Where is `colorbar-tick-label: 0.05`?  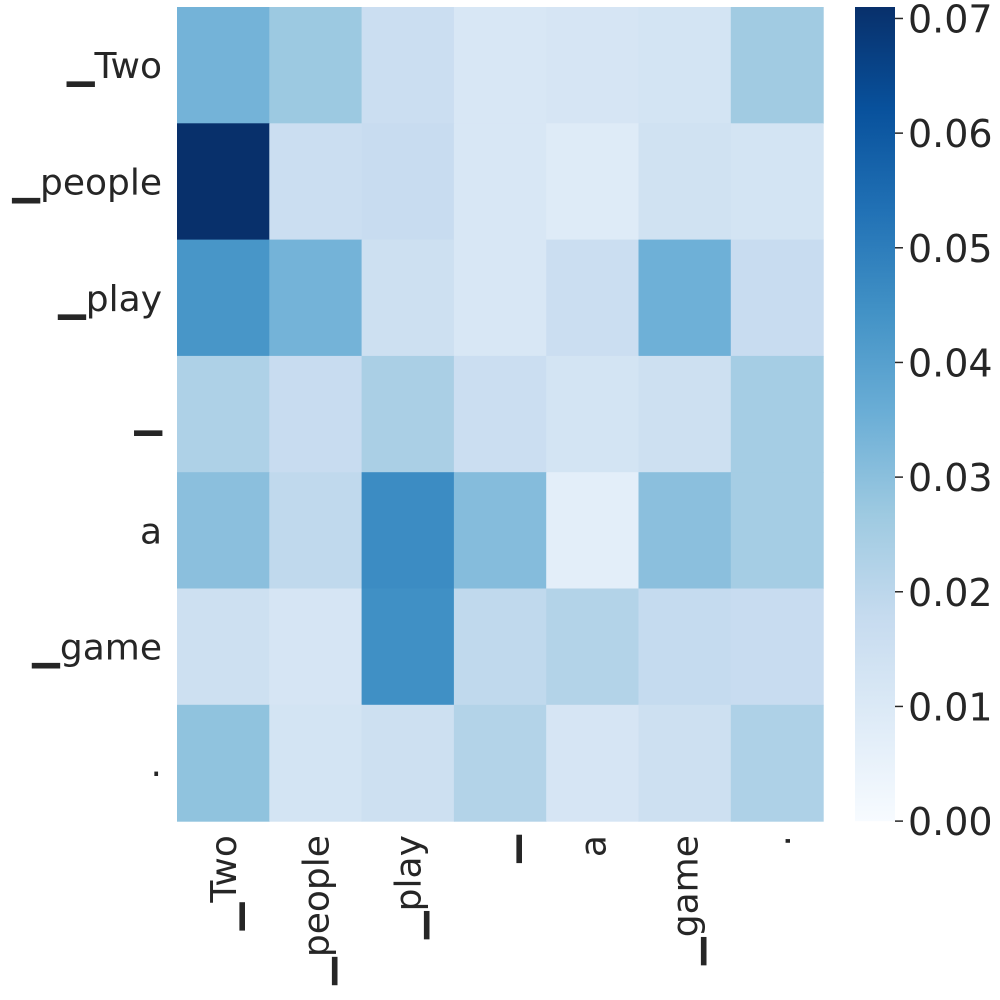 colorbar-tick-label: 0.05 is located at coordinates (950, 249).